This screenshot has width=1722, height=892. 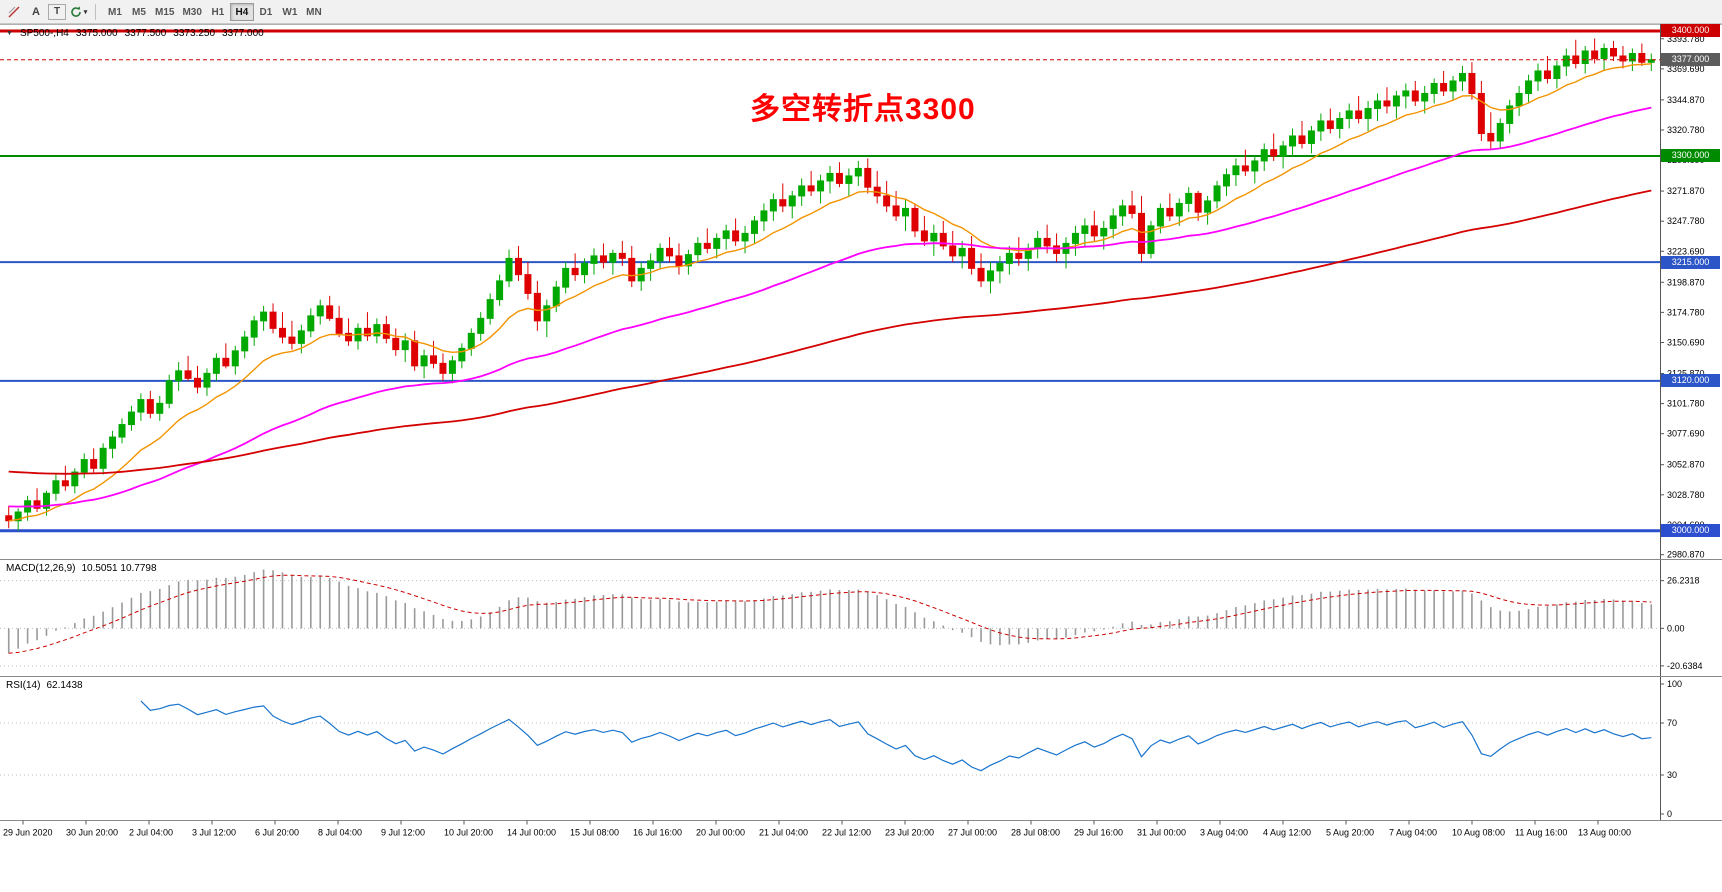 What do you see at coordinates (1690, 381) in the screenshot?
I see `price-badge-3120.000: 3120.000` at bounding box center [1690, 381].